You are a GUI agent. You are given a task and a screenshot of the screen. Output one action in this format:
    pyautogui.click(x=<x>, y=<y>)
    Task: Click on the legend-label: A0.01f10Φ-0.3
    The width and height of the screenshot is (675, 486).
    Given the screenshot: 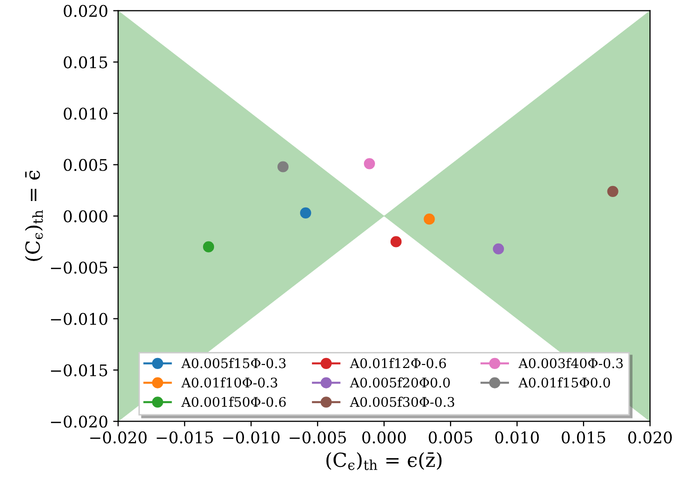 What is the action you would take?
    pyautogui.click(x=229, y=382)
    